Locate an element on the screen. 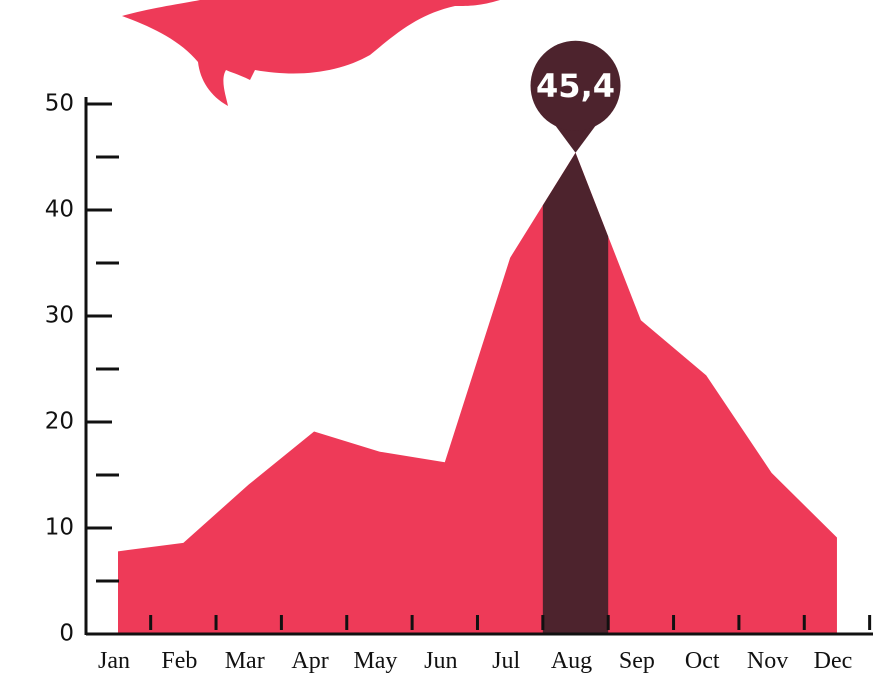 This screenshot has width=873, height=681. y-tick-label: 40 is located at coordinates (59, 210).